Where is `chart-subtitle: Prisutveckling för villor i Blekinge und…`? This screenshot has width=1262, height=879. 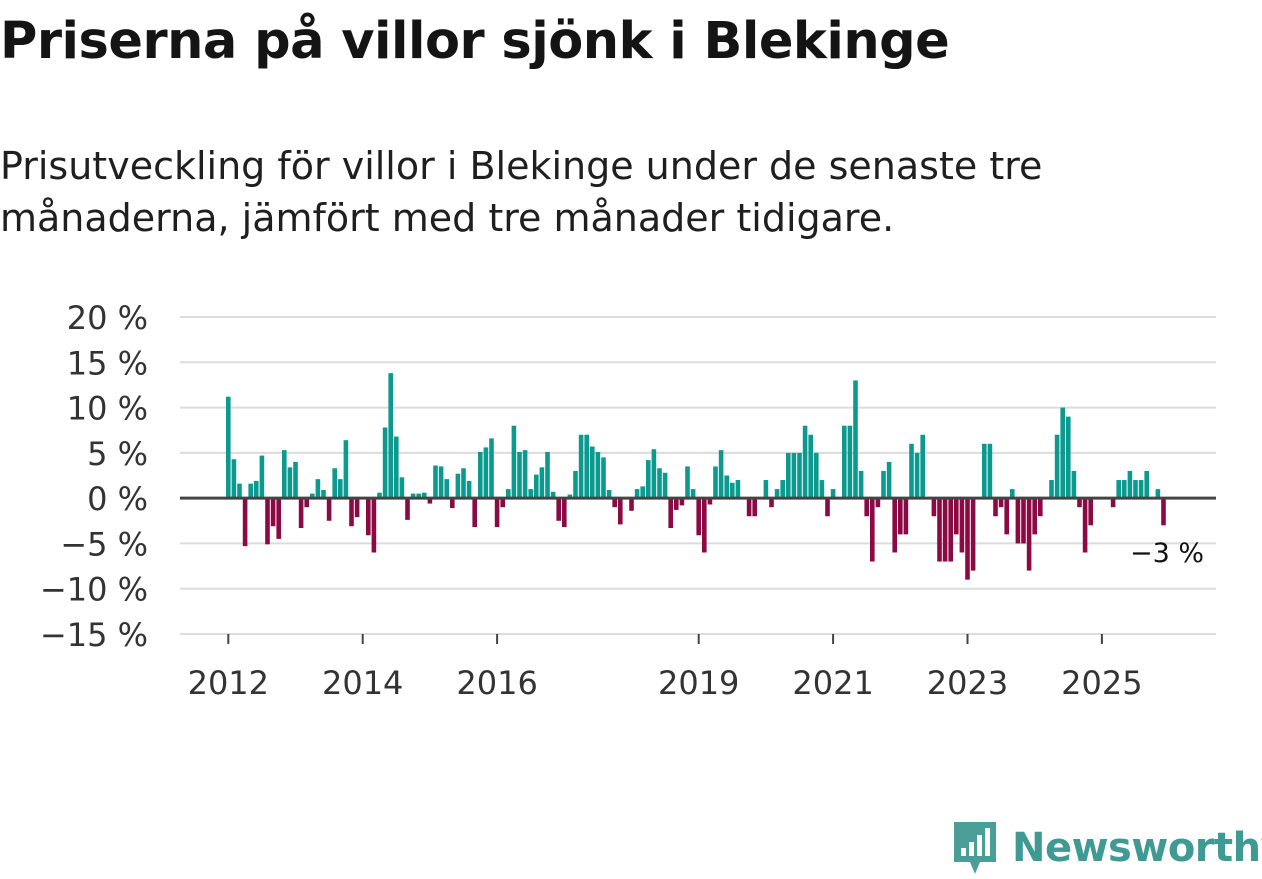
chart-subtitle: Prisutveckling för villor i Blekinge und… is located at coordinates (521, 192).